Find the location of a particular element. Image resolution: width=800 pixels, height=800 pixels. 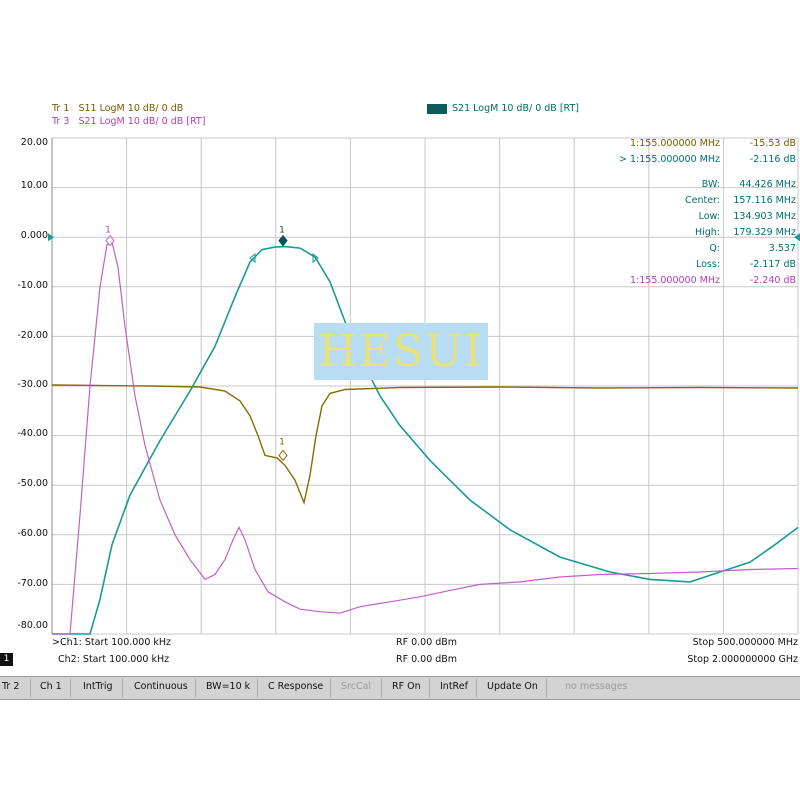

y-tick-label: -40.00 is located at coordinates (32, 433).